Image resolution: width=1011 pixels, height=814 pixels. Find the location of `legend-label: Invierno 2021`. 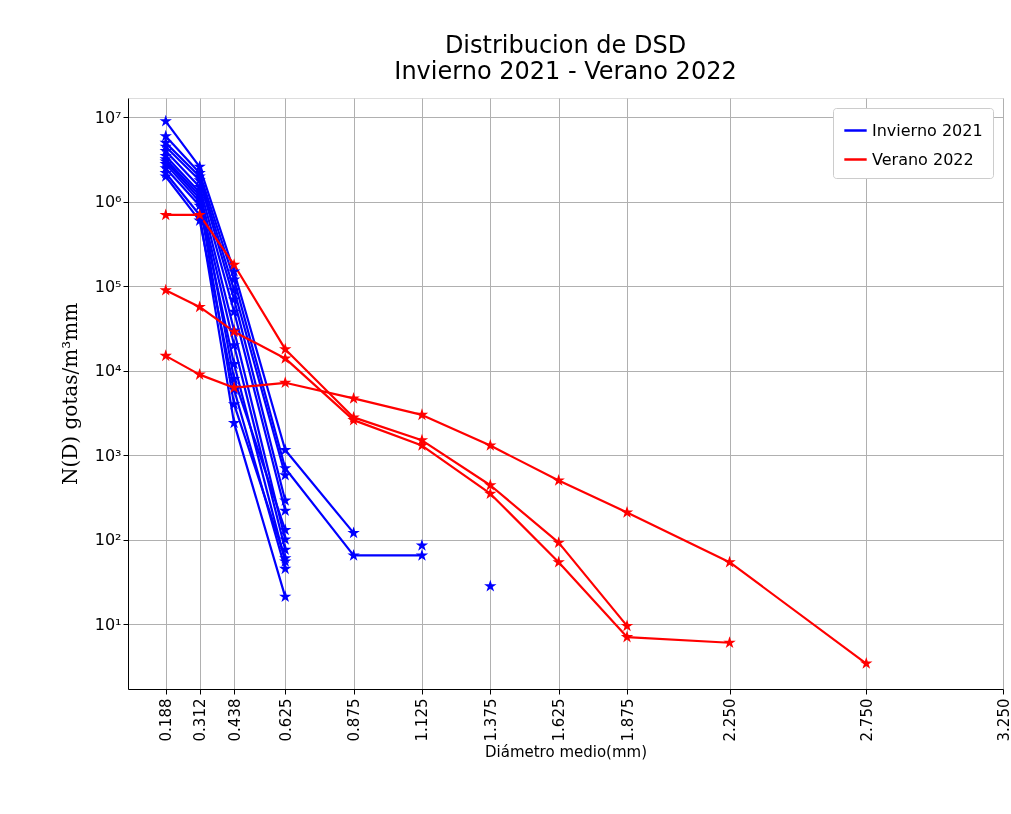

legend-label: Invierno 2021 is located at coordinates (927, 130).